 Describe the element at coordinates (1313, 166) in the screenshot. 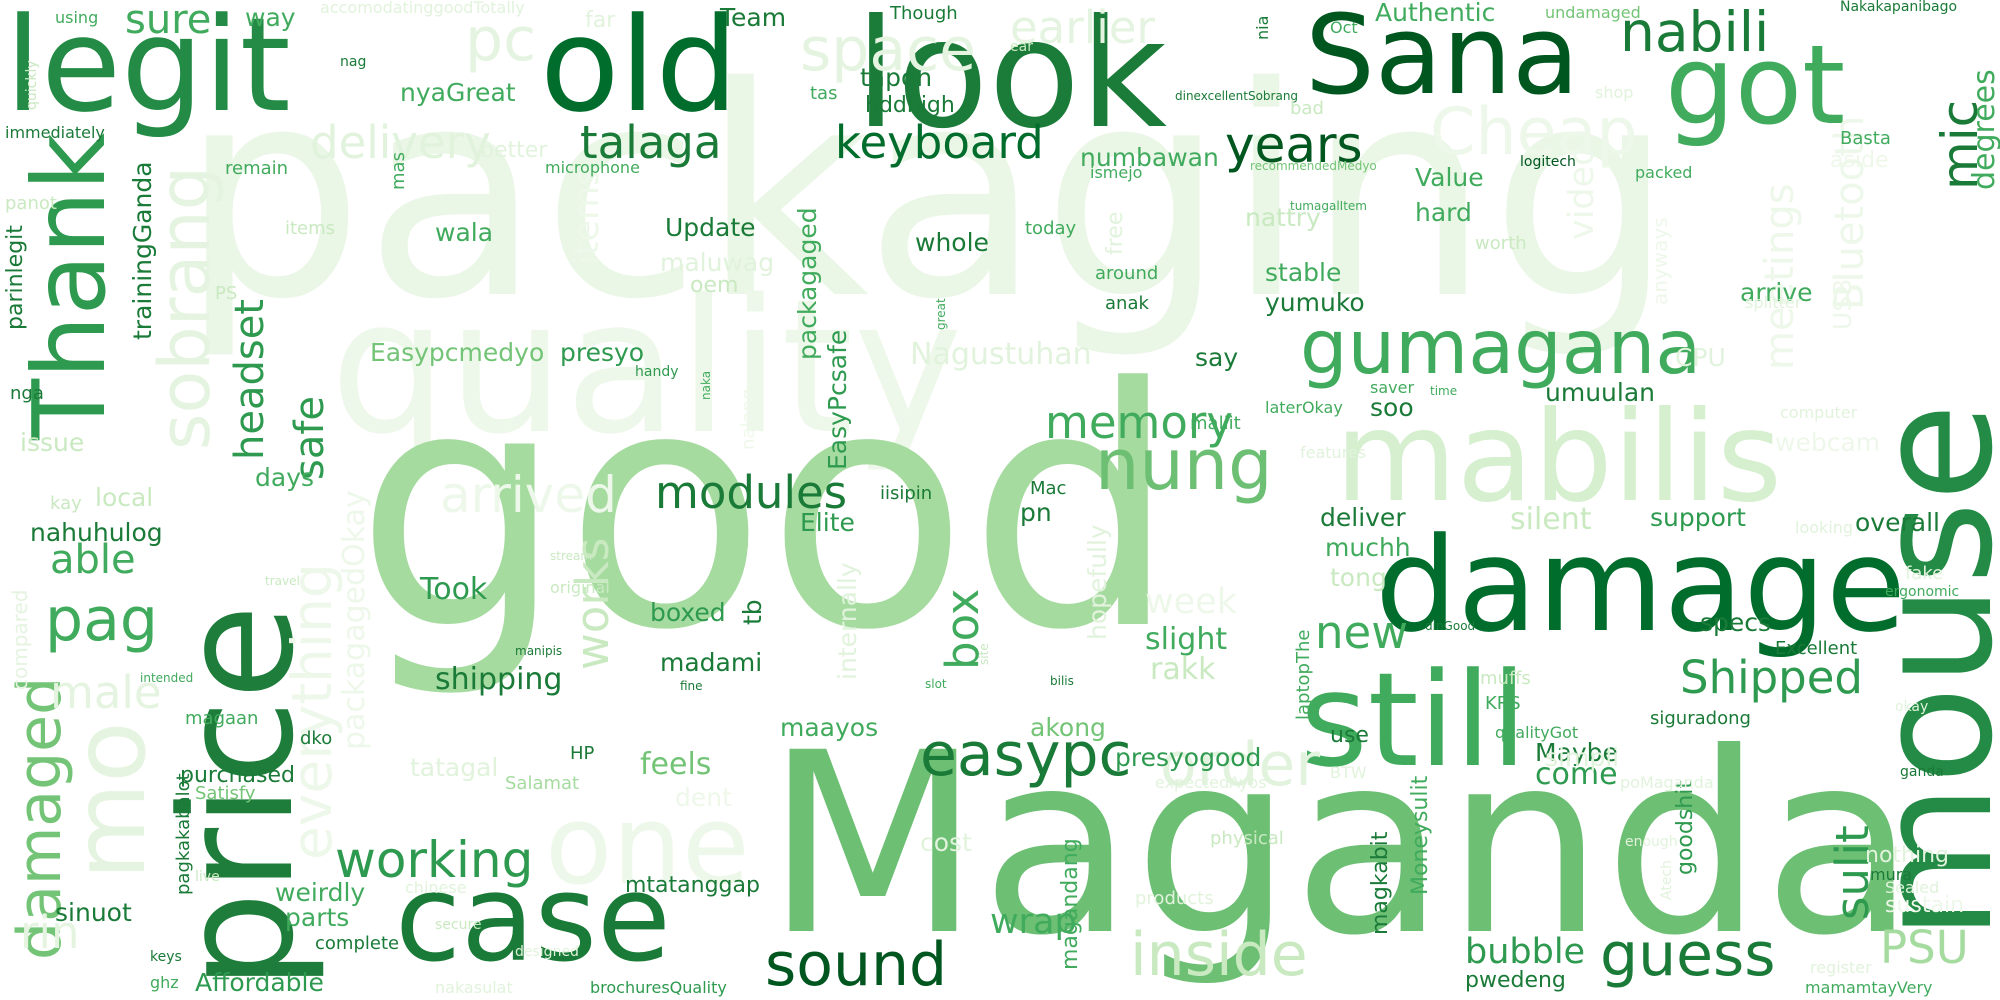

I see `word-recommendedmedyo: recommendedMedyo` at that location.